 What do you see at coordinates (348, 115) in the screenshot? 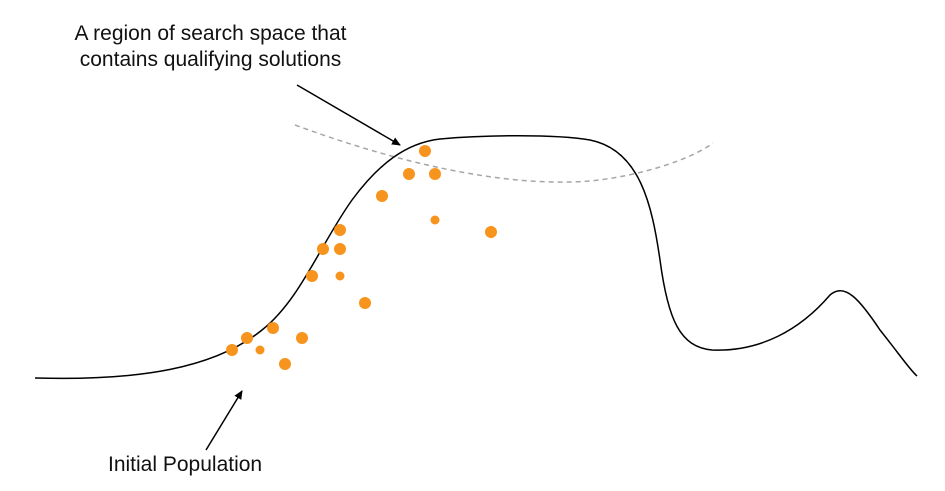
I see `region-pointer-arrow` at bounding box center [348, 115].